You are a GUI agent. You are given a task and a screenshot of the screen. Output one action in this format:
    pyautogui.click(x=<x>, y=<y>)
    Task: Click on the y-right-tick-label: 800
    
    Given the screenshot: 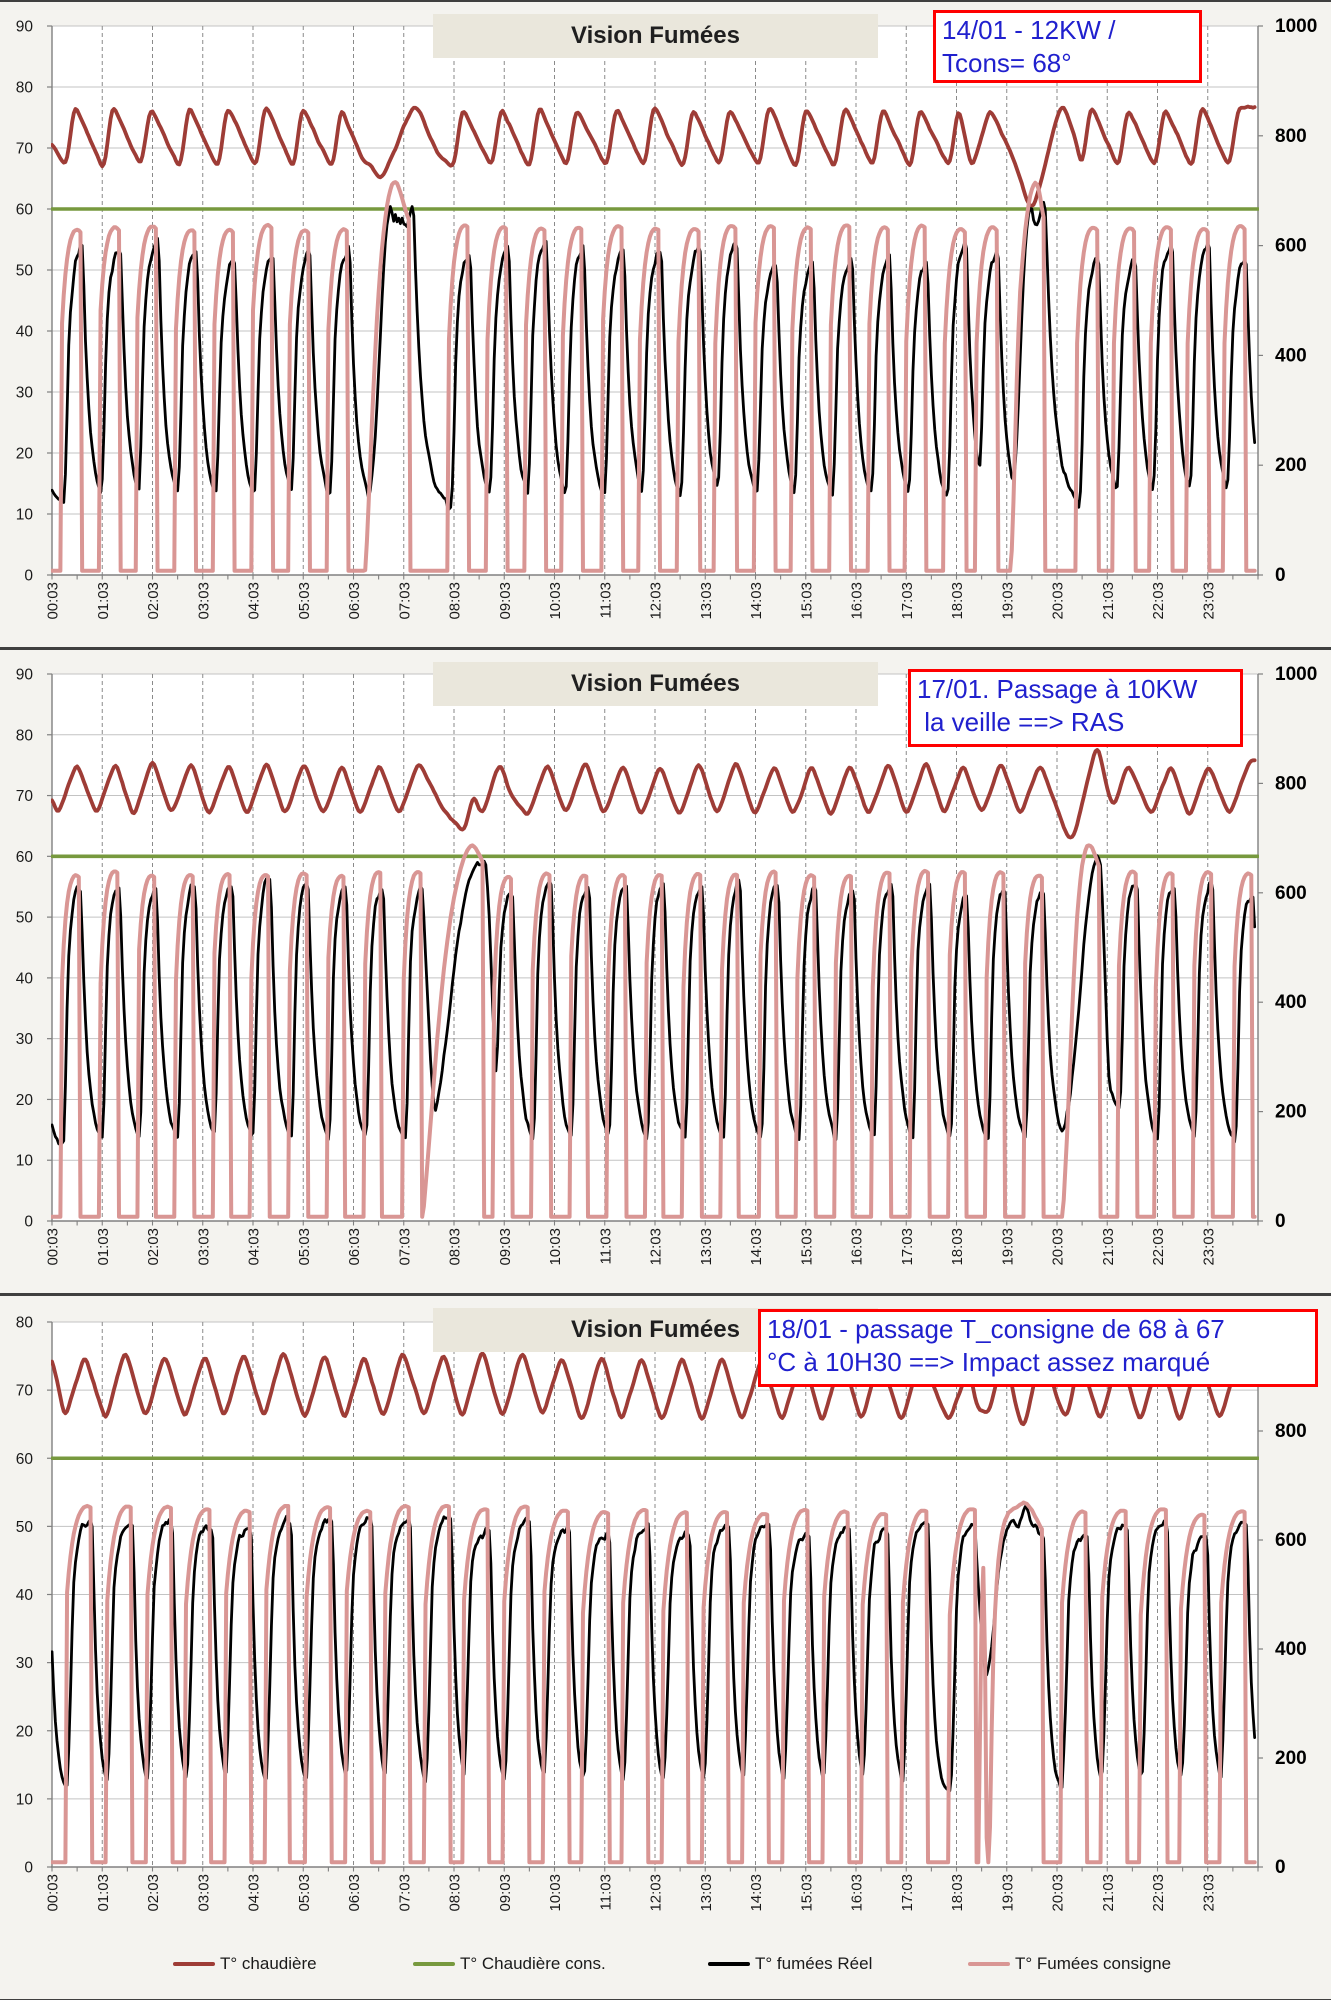 What is the action you would take?
    pyautogui.click(x=1291, y=783)
    